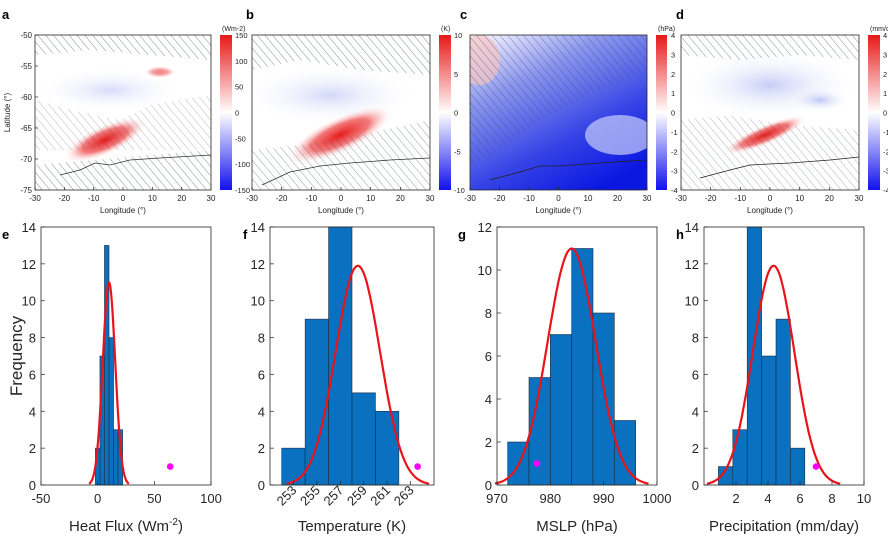 This screenshot has height=542, width=888. What do you see at coordinates (35, 198) in the screenshot?
I see `map-a-xtick-label: -30` at bounding box center [35, 198].